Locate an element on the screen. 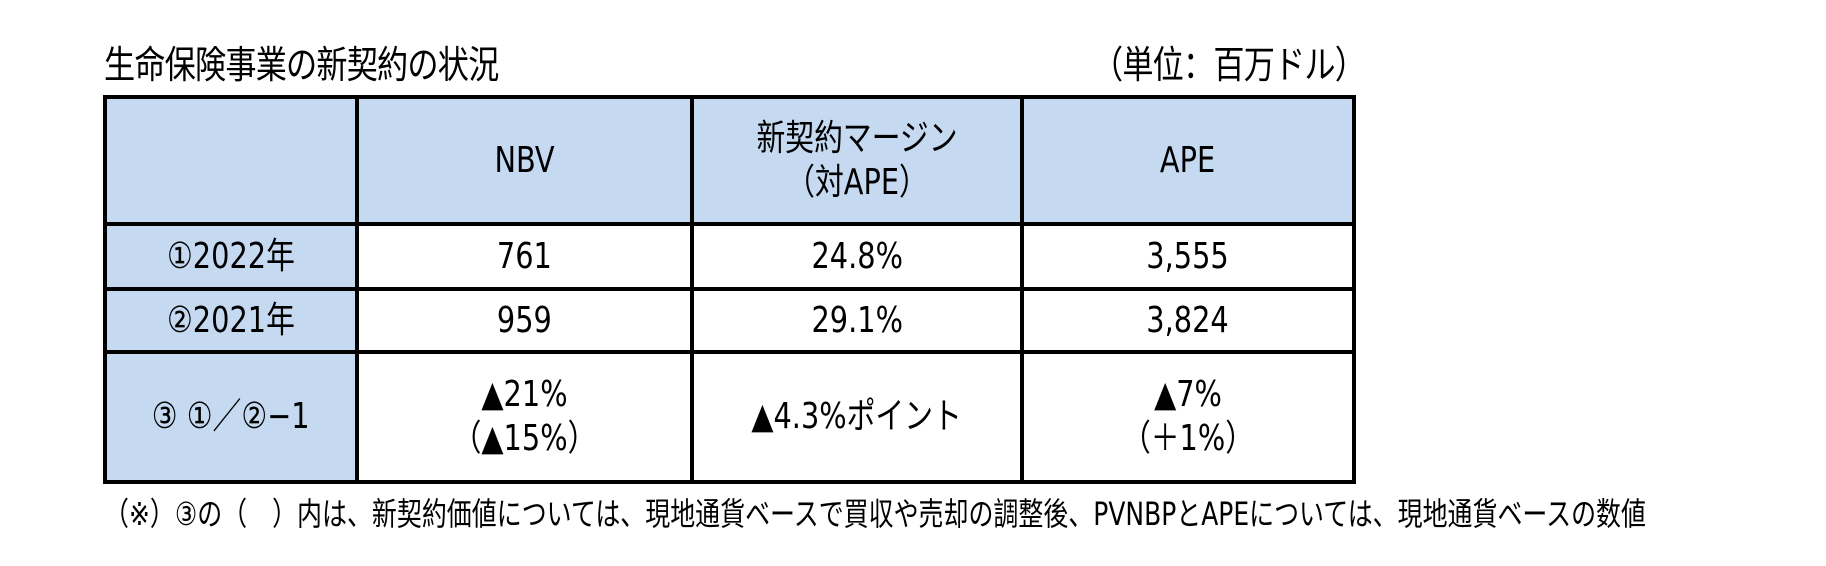 The height and width of the screenshot is (566, 1826). nbv-change-local: （▲15%） is located at coordinates (524, 438).